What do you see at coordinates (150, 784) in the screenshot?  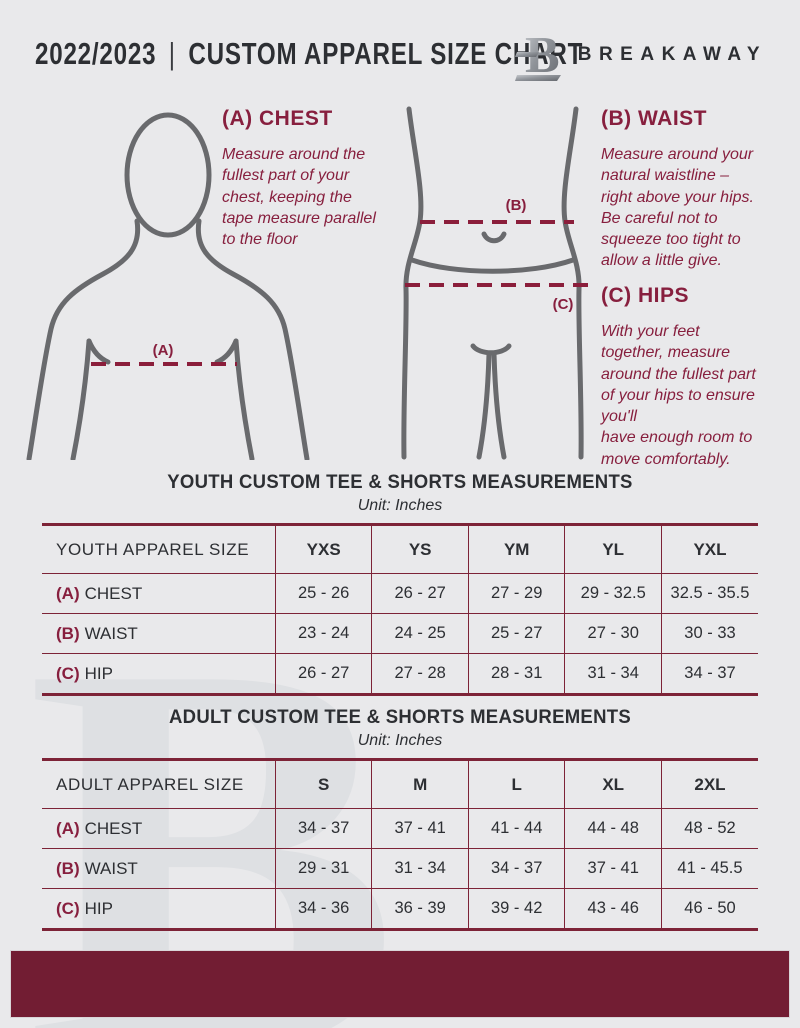 I see `adult-size-column-header: ADULT APPAREL SIZE` at bounding box center [150, 784].